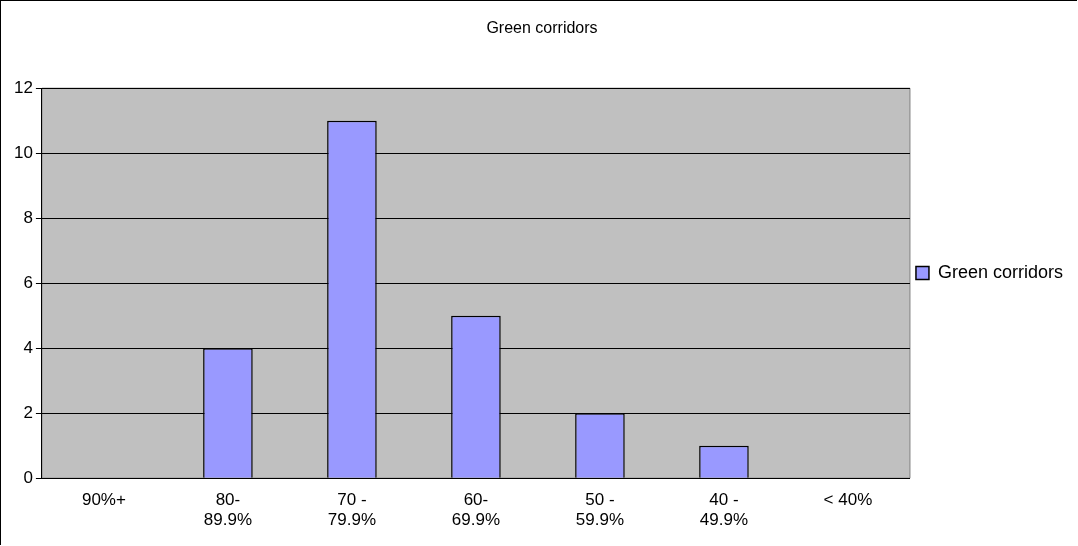 The height and width of the screenshot is (546, 1078). What do you see at coordinates (476, 510) in the screenshot?
I see `x-tick-label: 60-69.9%` at bounding box center [476, 510].